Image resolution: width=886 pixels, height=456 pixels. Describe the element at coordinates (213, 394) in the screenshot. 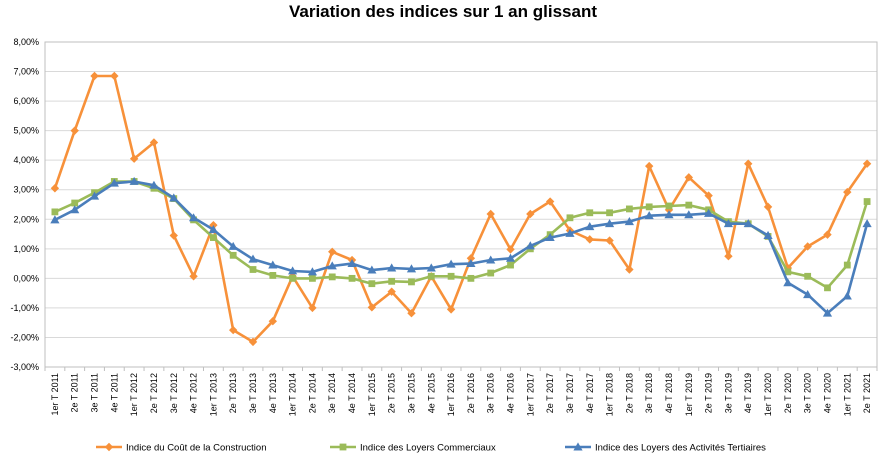

I see `x-tick-label: 1er T 2013` at that location.